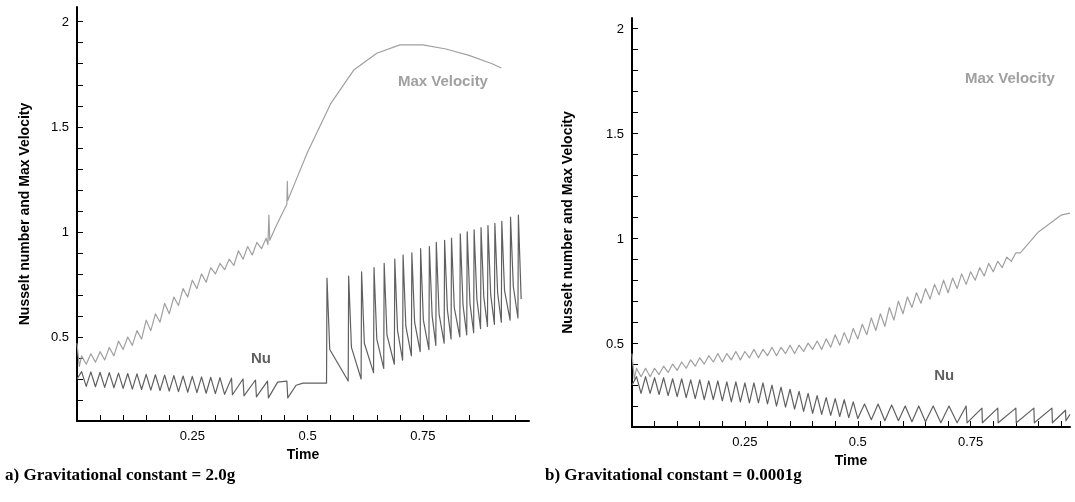  I want to click on text: b) Gravitational constant = 0.0001g, so click(674, 474).